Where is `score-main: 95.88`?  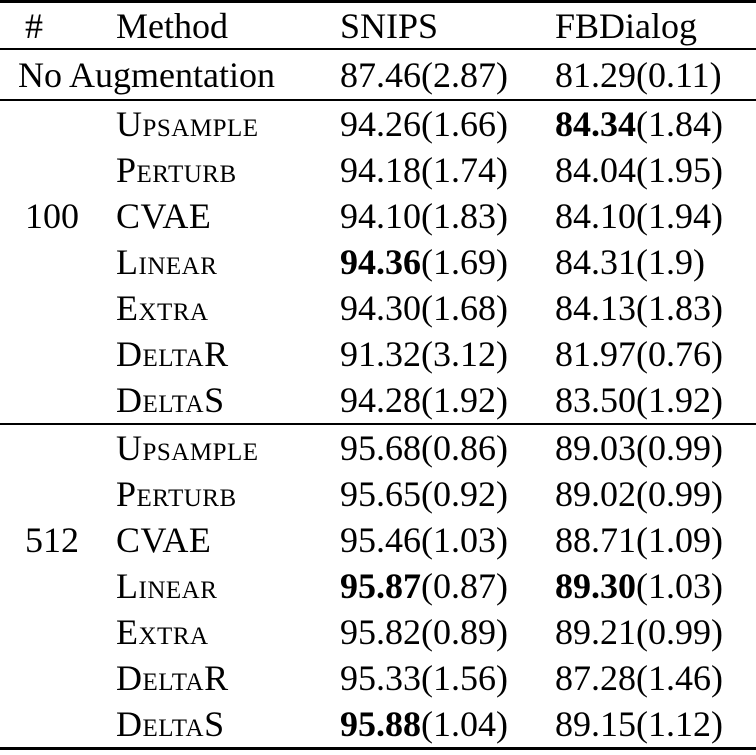 score-main: 95.88 is located at coordinates (380, 724).